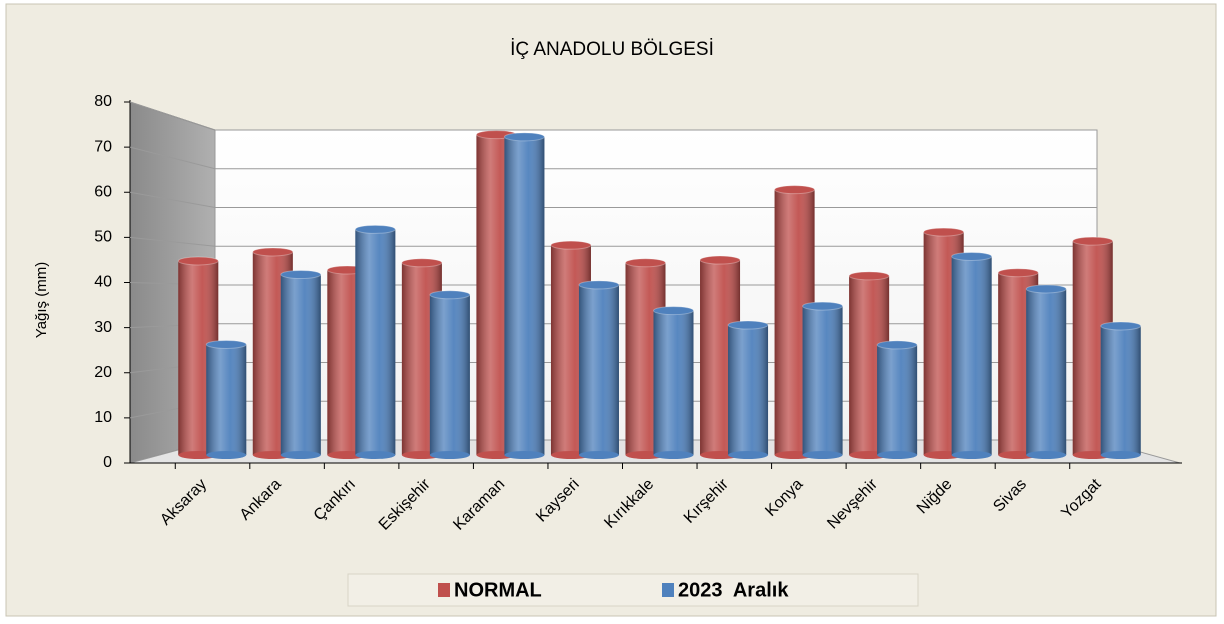  Describe the element at coordinates (103, 237) in the screenshot. I see `y-tick-label: 50` at that location.